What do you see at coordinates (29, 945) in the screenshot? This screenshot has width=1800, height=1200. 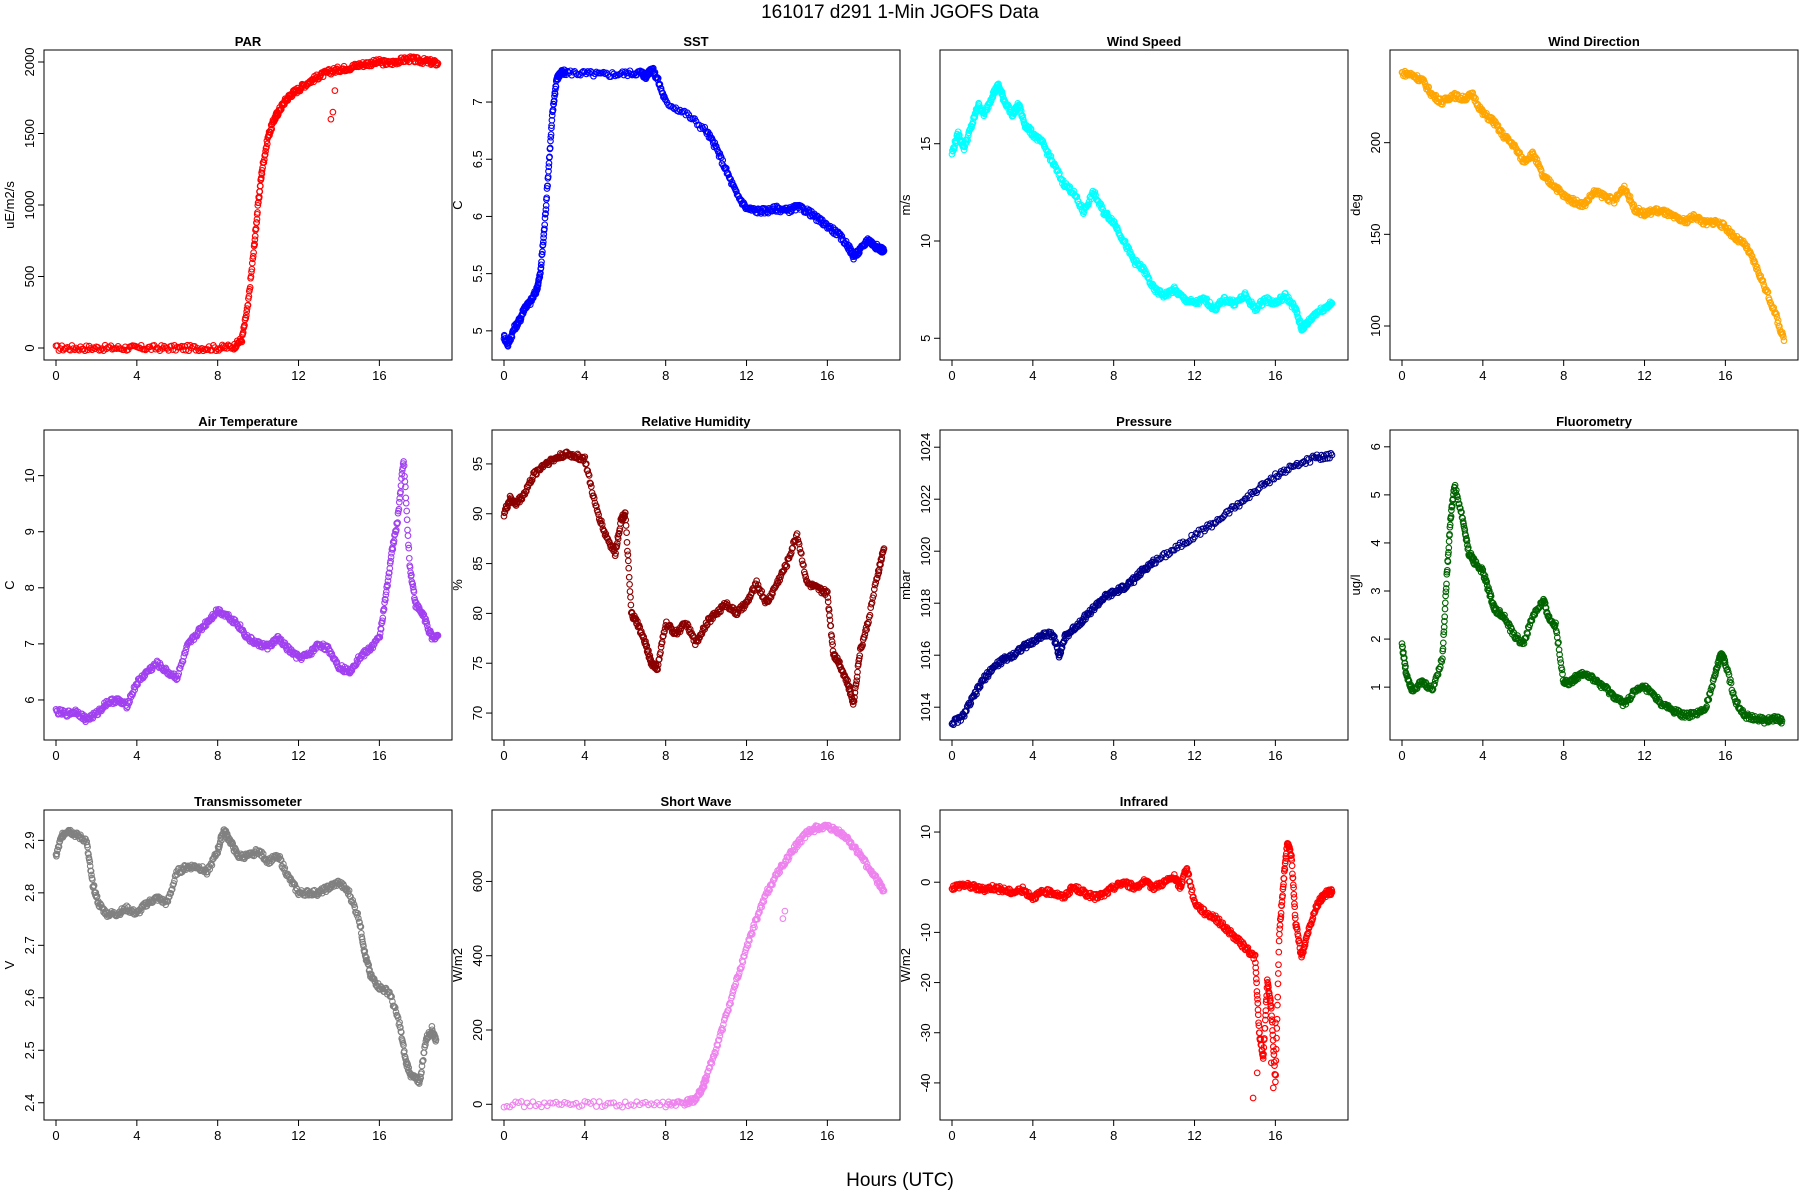 I see `y-tick-label-transmissometer: 2.7` at bounding box center [29, 945].